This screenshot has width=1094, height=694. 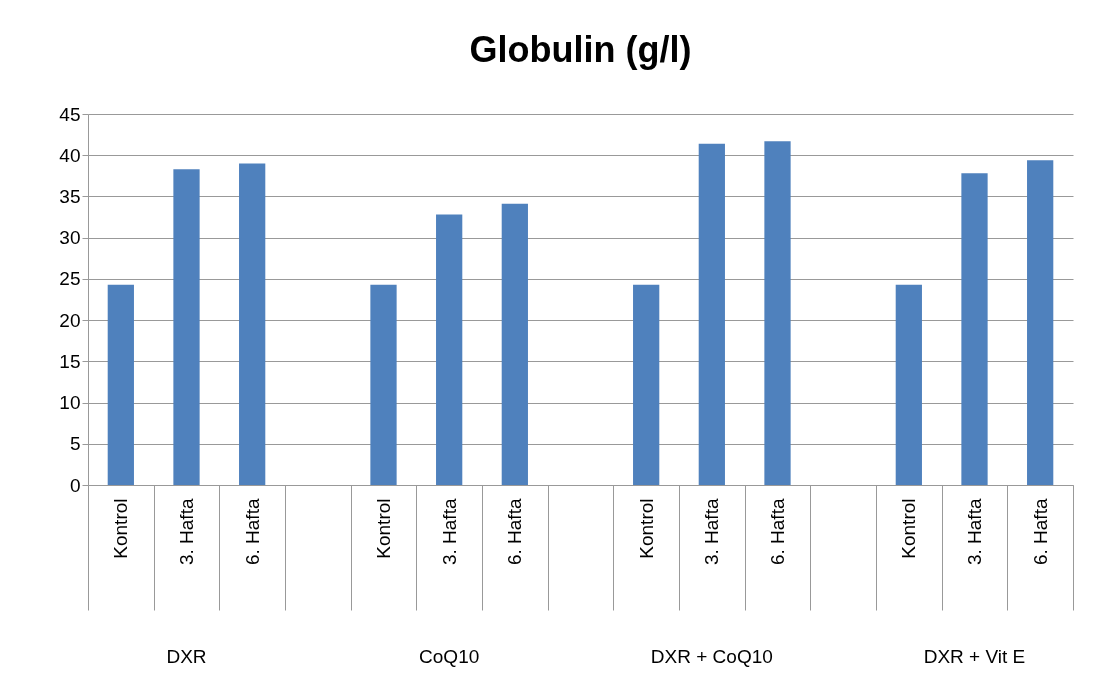 What do you see at coordinates (711, 656) in the screenshot?
I see `text: DXR + CoQ10` at bounding box center [711, 656].